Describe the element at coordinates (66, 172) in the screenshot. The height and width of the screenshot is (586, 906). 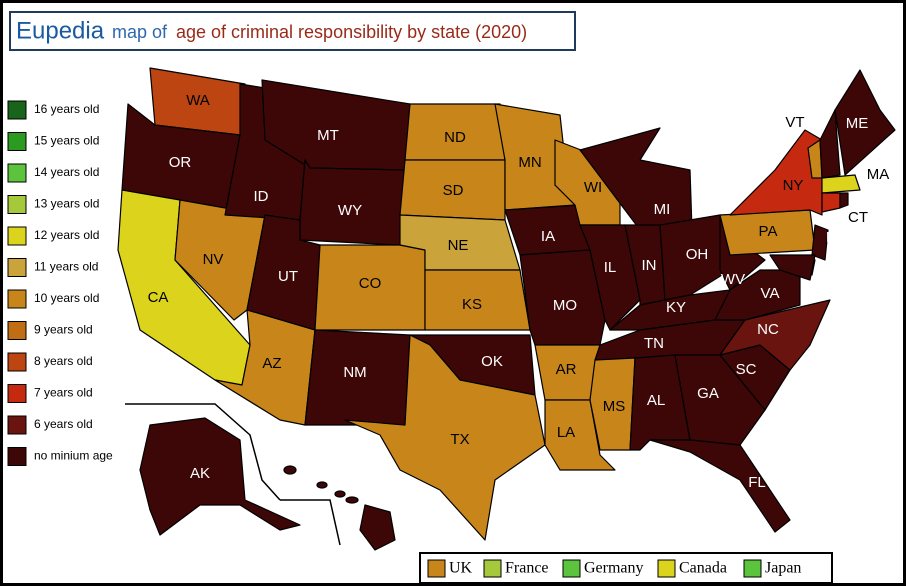
I see `legend-label: 14 years old` at that location.